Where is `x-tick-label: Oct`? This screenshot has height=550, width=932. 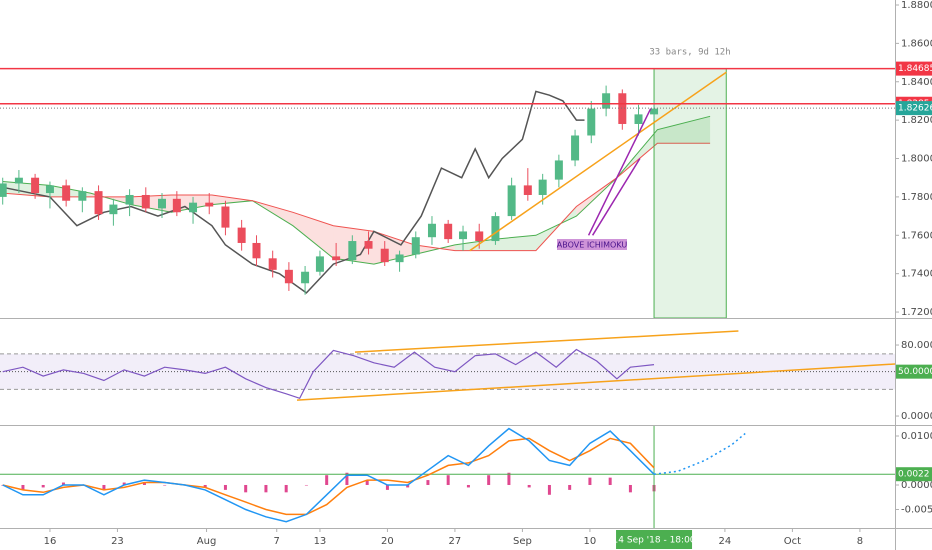 x-tick-label: Oct is located at coordinates (792, 541).